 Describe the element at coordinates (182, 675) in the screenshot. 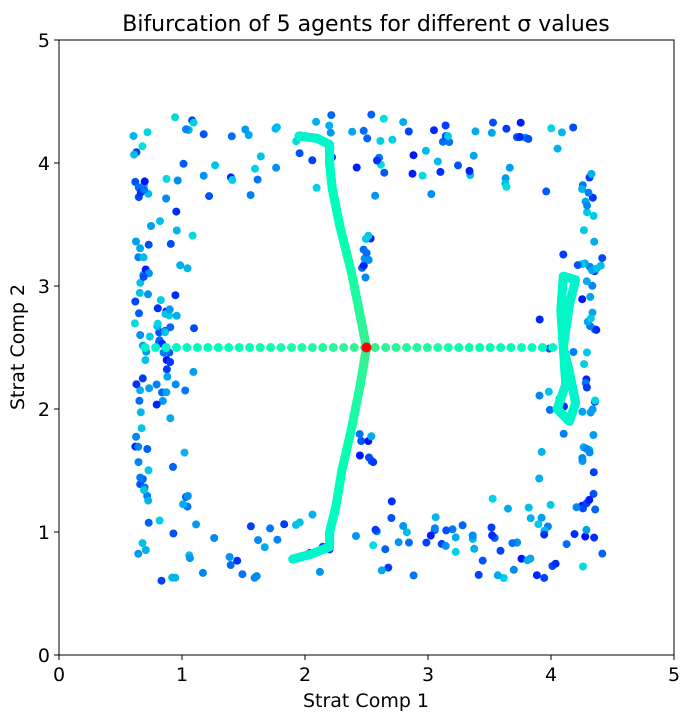

I see `x-tick-label: 1` at that location.